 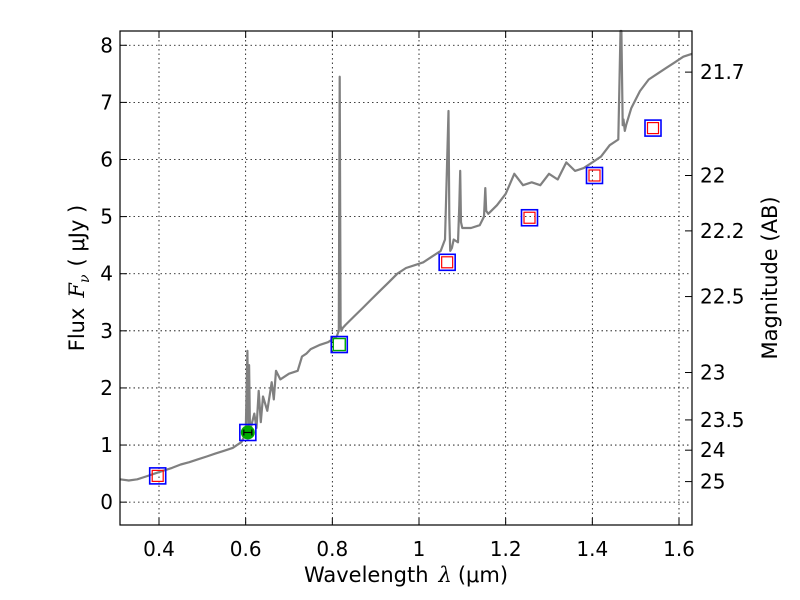 What do you see at coordinates (106, 445) in the screenshot?
I see `y-tick-label: 1` at bounding box center [106, 445].